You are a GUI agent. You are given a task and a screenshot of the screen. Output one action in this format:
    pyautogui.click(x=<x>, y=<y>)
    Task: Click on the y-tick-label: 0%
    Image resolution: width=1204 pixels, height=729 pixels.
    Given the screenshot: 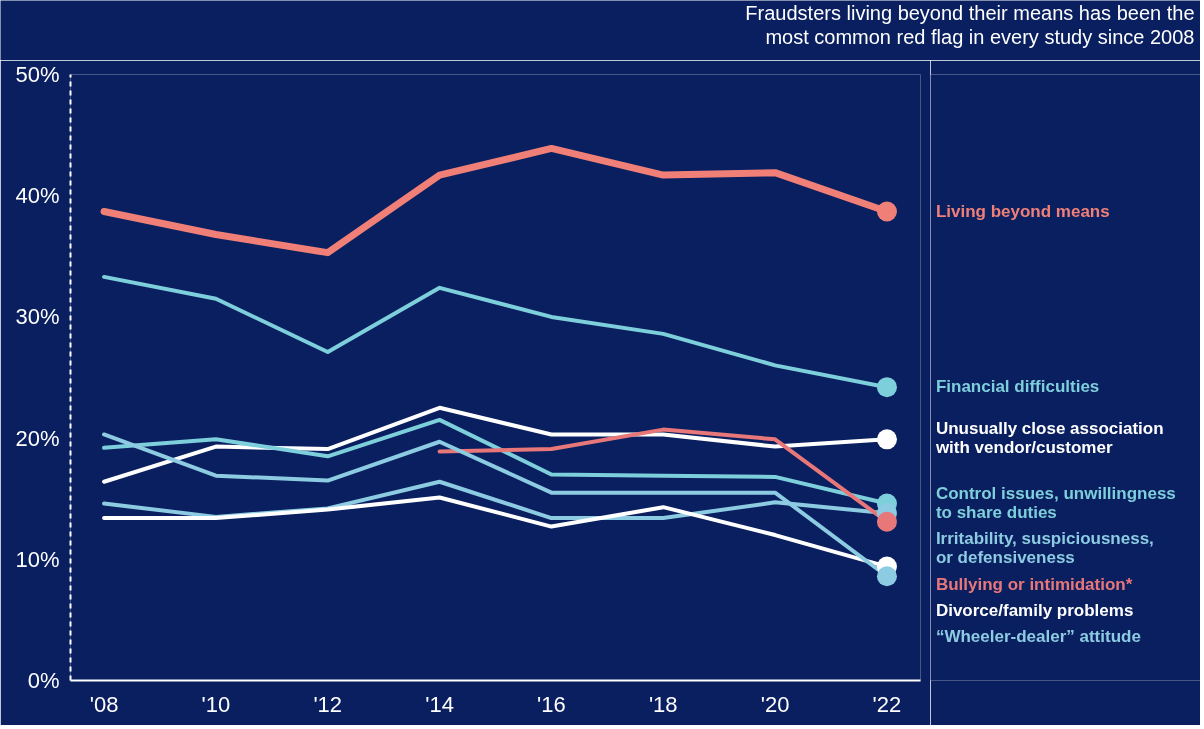 What is the action you would take?
    pyautogui.click(x=43, y=680)
    